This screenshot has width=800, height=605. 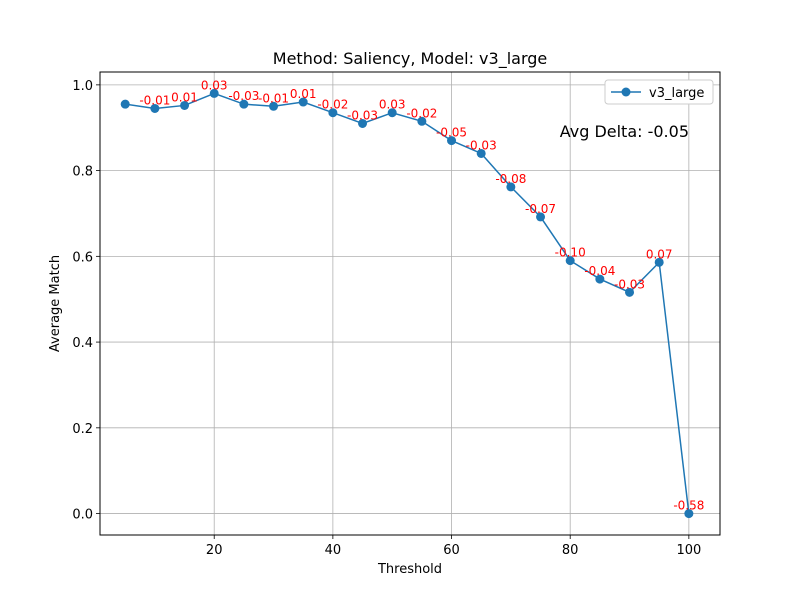 I want to click on delta-label: 0.07, so click(x=659, y=254).